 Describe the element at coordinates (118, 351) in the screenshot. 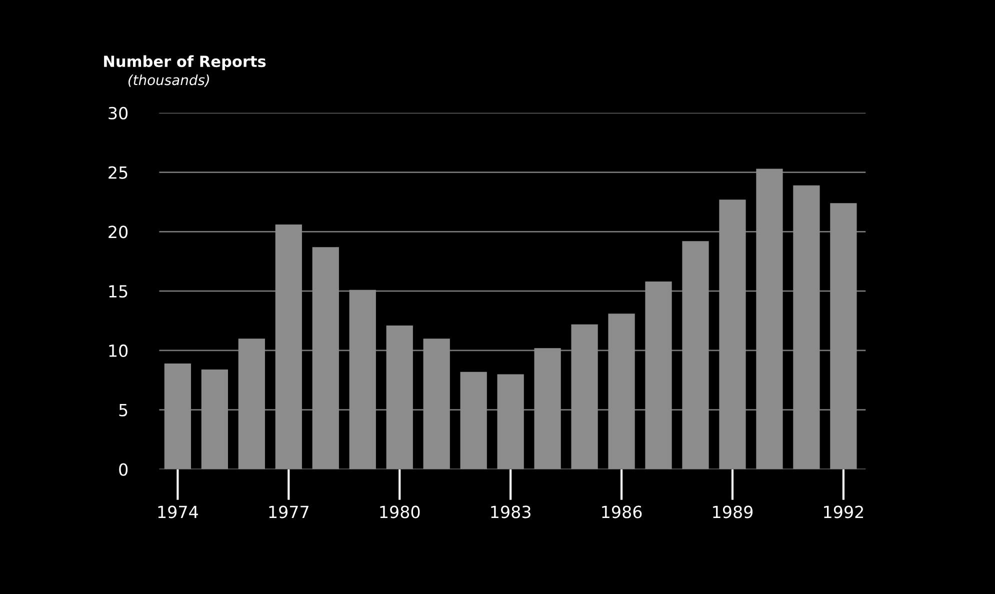

I see `y-tick-label: 10` at that location.